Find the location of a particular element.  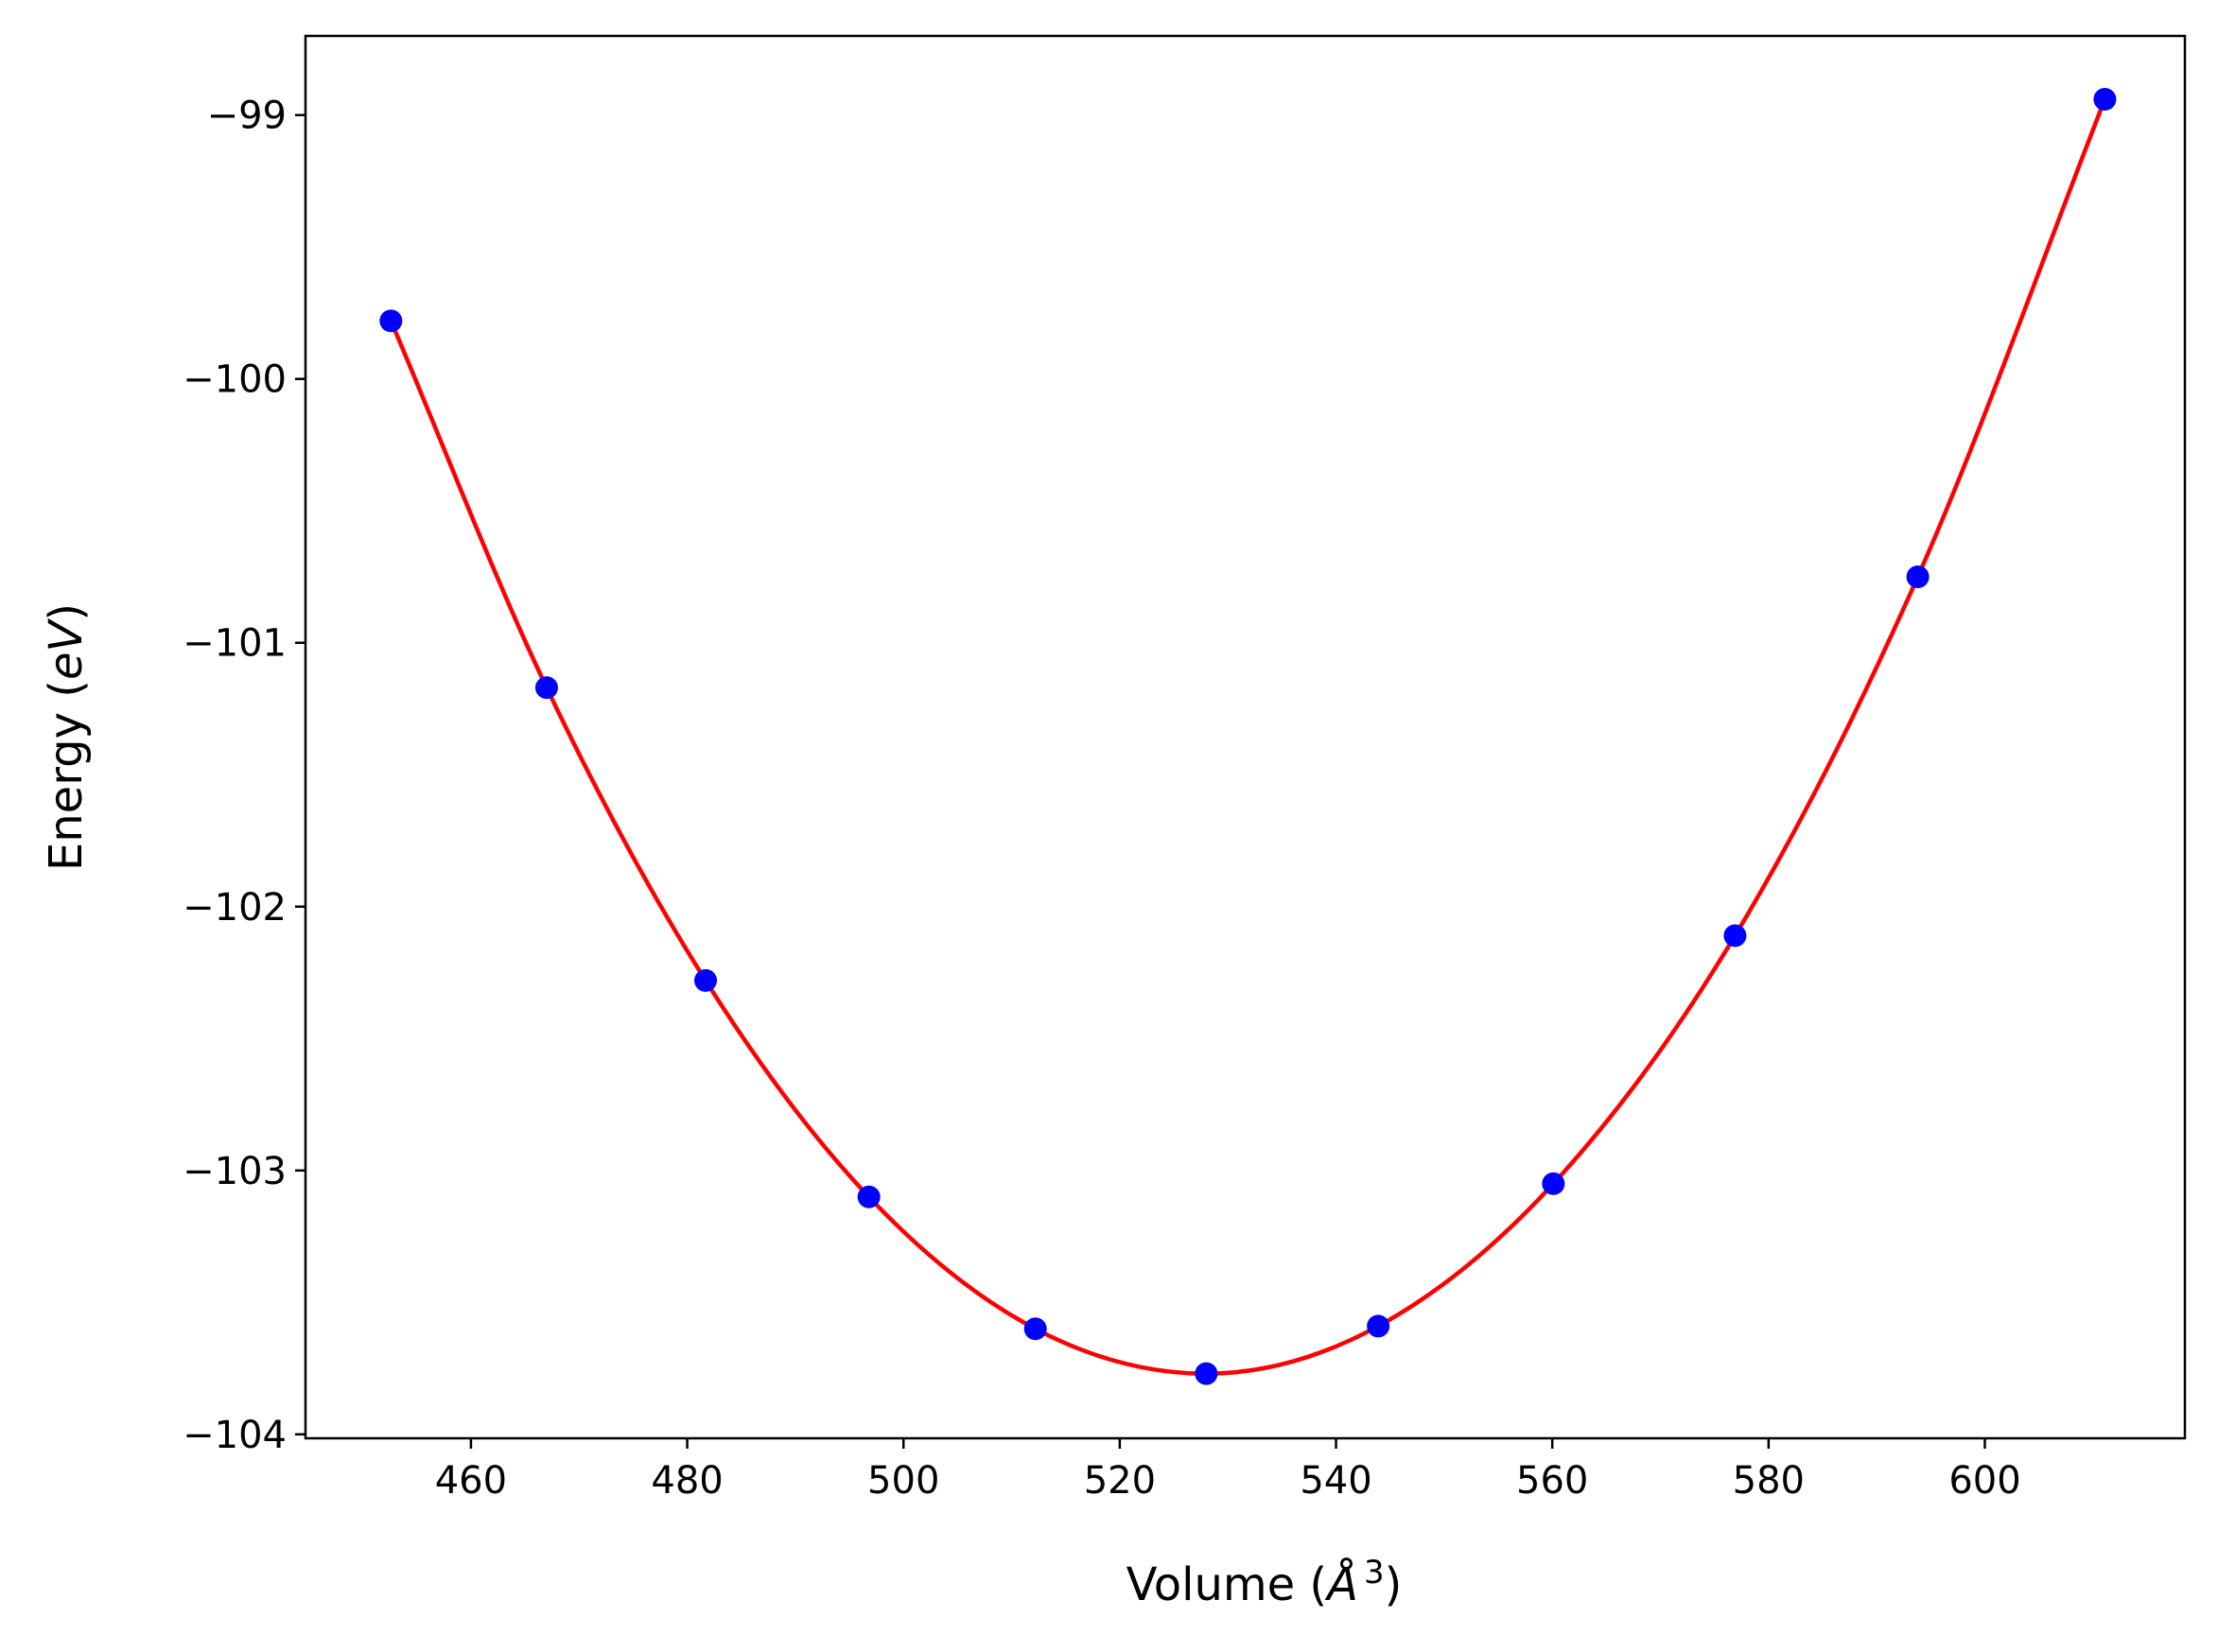

y-axis-label: Energy (eV) is located at coordinates (66, 737).